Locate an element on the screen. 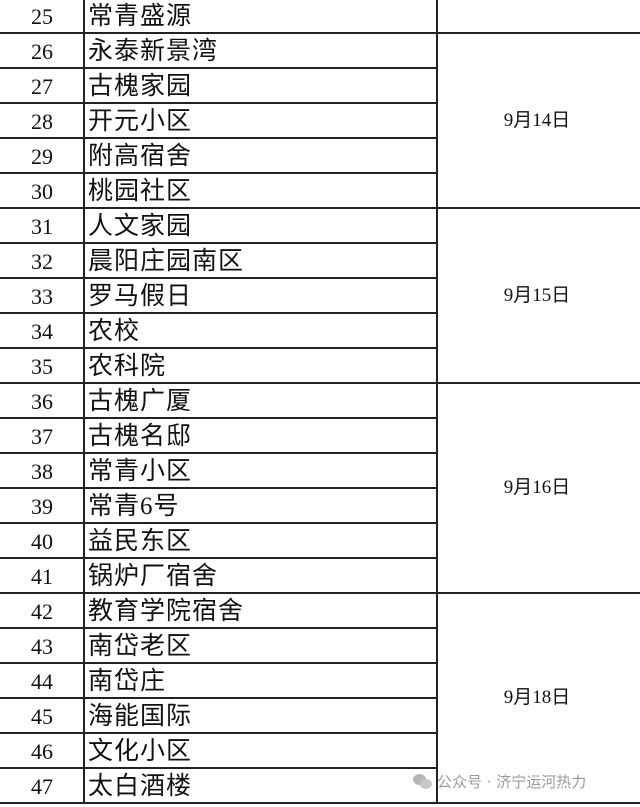  table-row: 35 农科院 is located at coordinates (218, 365).